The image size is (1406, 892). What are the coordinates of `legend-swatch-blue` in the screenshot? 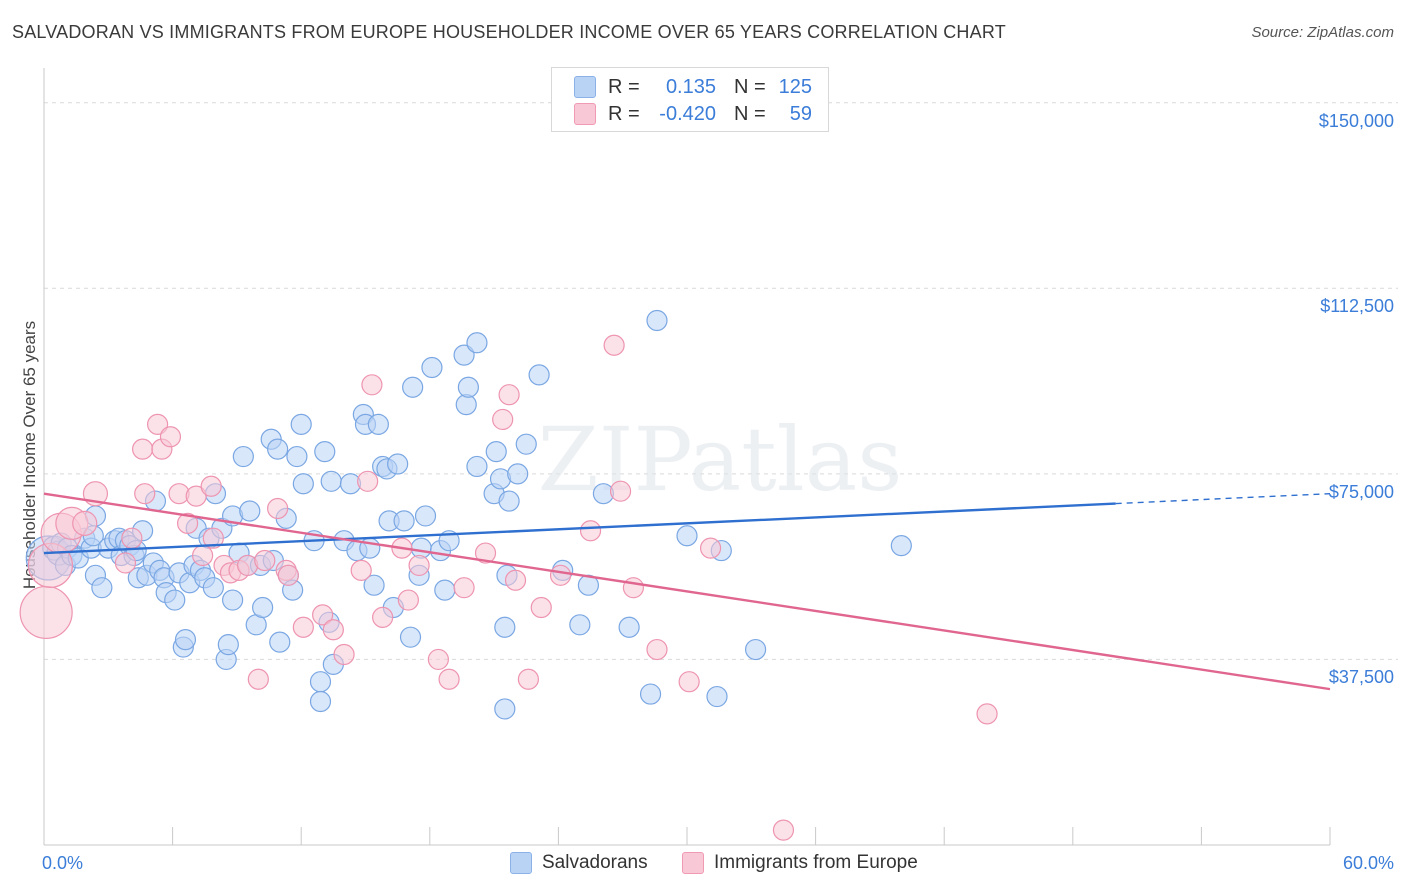 It's located at (585, 87).